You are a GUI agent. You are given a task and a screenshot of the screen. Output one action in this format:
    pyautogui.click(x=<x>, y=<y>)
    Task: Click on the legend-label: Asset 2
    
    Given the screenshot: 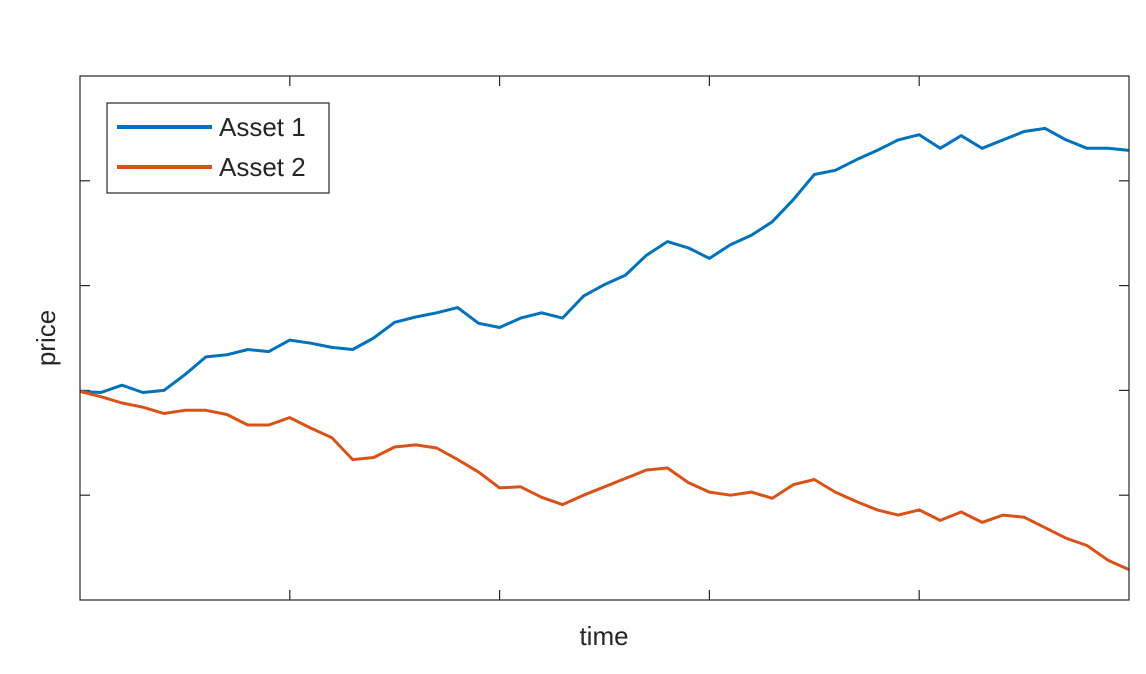 What is the action you would take?
    pyautogui.click(x=262, y=167)
    